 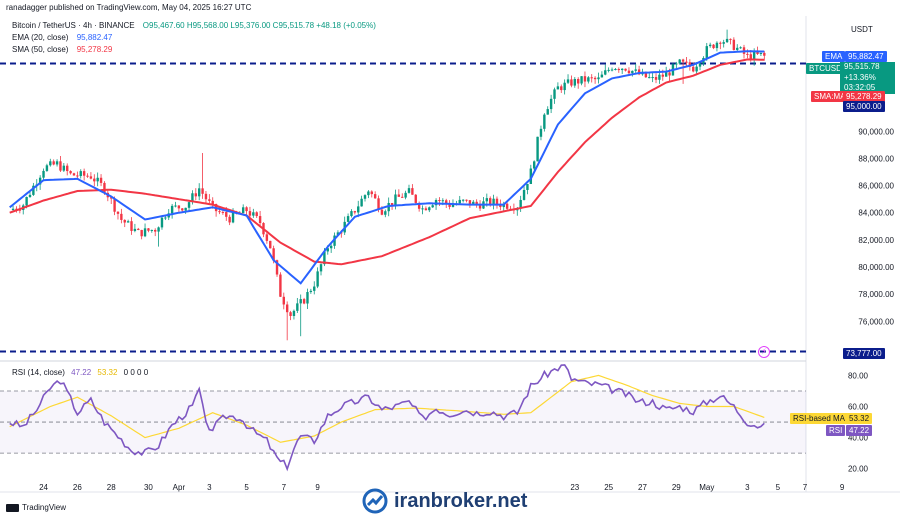 What do you see at coordinates (876, 321) in the screenshot?
I see `price-tick-label: 76,000.00` at bounding box center [876, 321].